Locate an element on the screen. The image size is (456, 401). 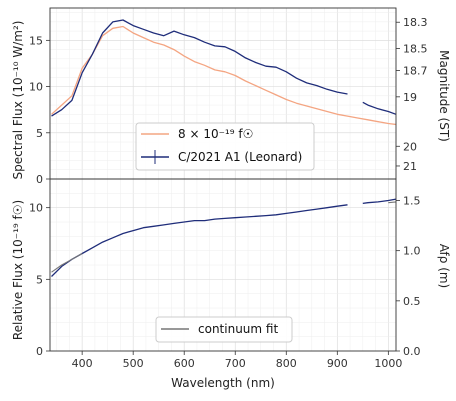
x-tick-label: 700 is located at coordinates (235, 363).